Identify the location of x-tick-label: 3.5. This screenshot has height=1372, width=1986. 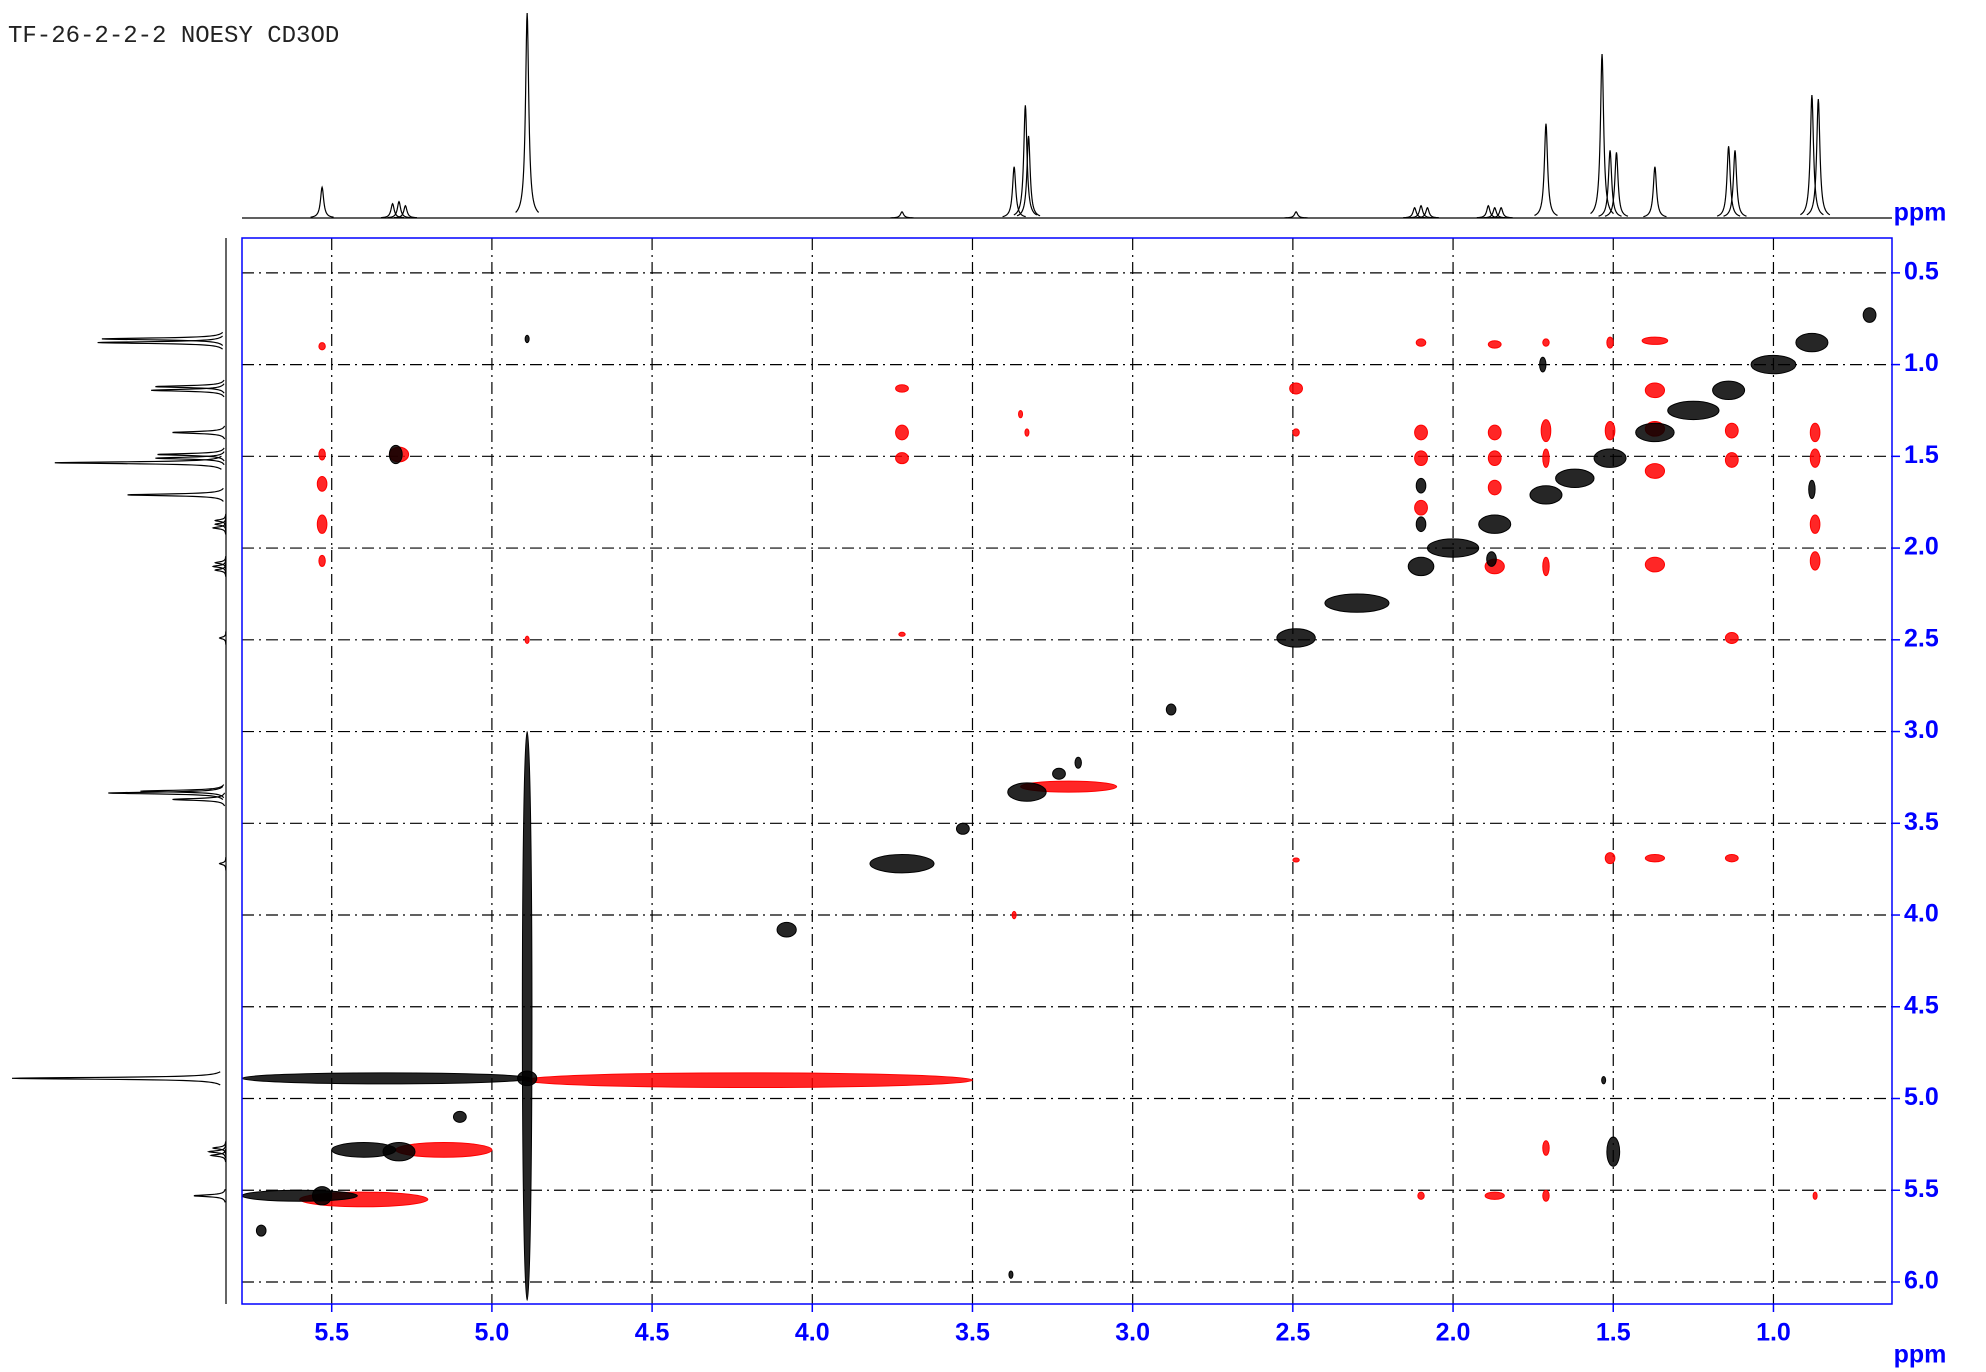
(972, 1333).